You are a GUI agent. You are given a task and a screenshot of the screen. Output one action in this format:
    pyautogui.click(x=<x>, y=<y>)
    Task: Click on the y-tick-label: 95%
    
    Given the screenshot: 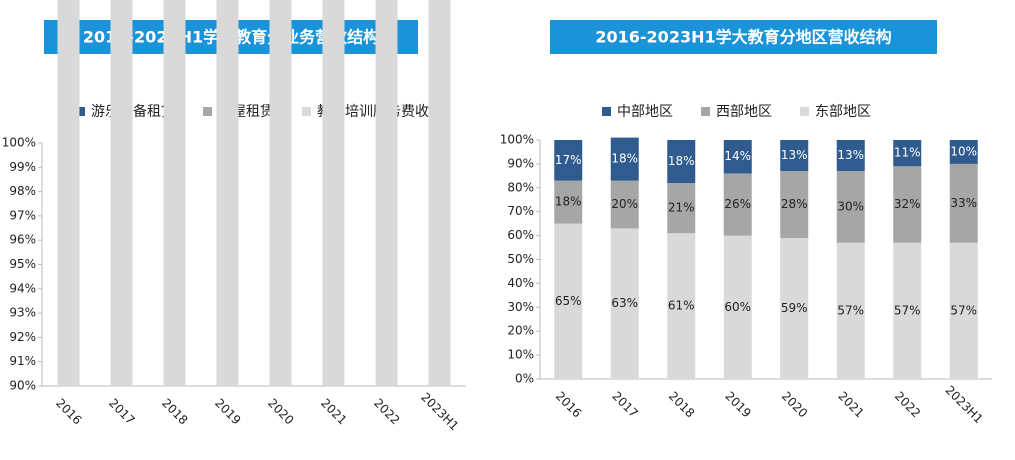 What is the action you would take?
    pyautogui.click(x=22, y=264)
    